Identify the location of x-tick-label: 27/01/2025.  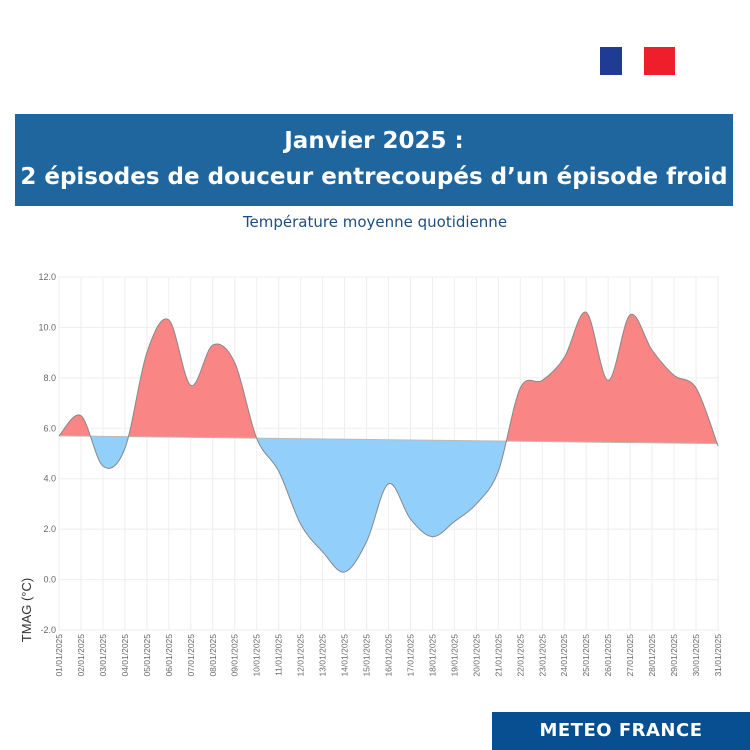
(630, 655).